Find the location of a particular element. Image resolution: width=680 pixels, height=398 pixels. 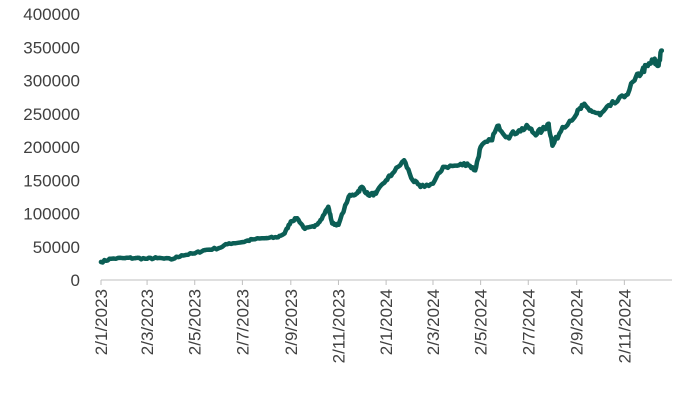

y-tick-label: 300000 is located at coordinates (51, 81).